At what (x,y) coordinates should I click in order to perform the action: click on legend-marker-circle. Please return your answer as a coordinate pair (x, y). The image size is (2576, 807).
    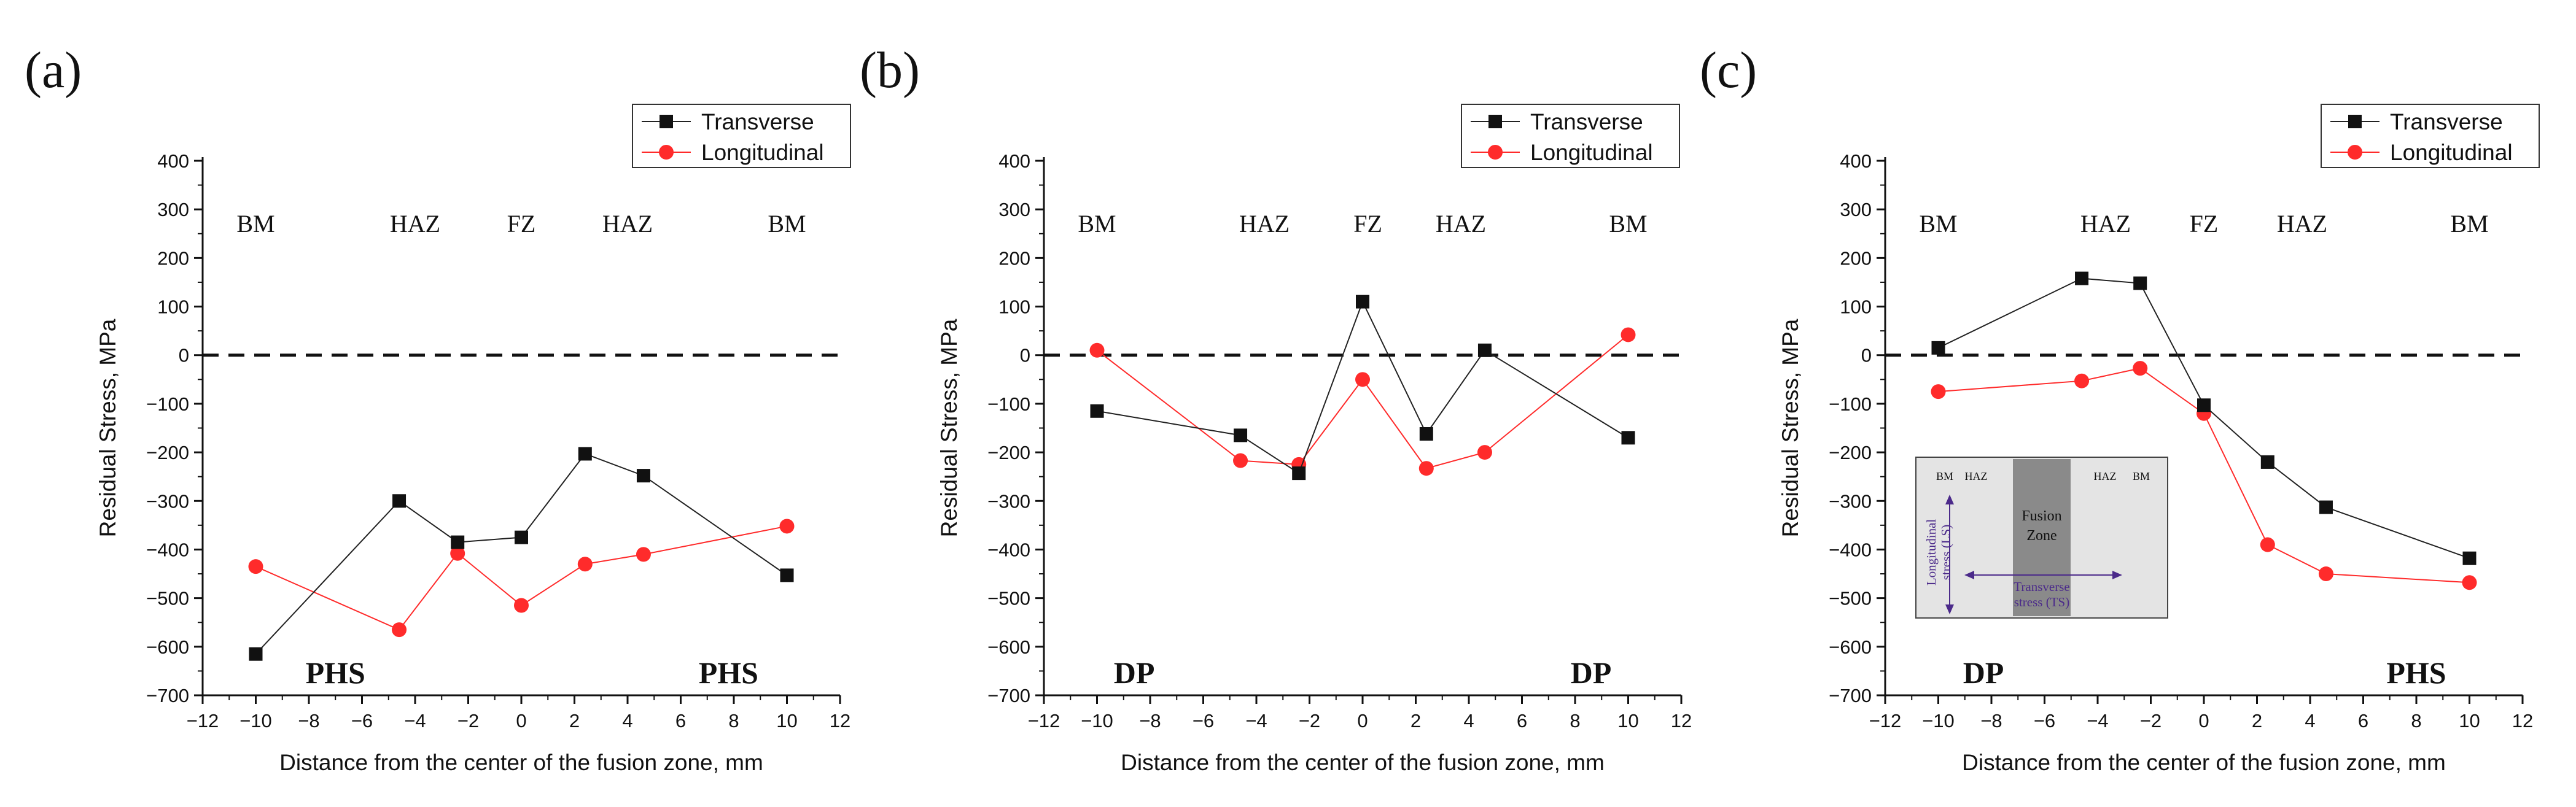
    Looking at the image, I should click on (2355, 152).